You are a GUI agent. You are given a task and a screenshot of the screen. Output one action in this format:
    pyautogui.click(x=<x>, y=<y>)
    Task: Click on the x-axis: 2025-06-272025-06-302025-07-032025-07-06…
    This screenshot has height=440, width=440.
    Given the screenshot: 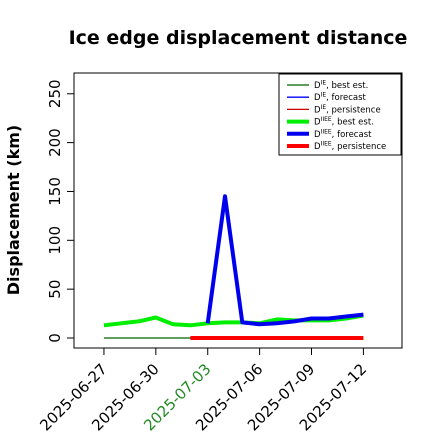 What is the action you would take?
    pyautogui.click(x=203, y=391)
    